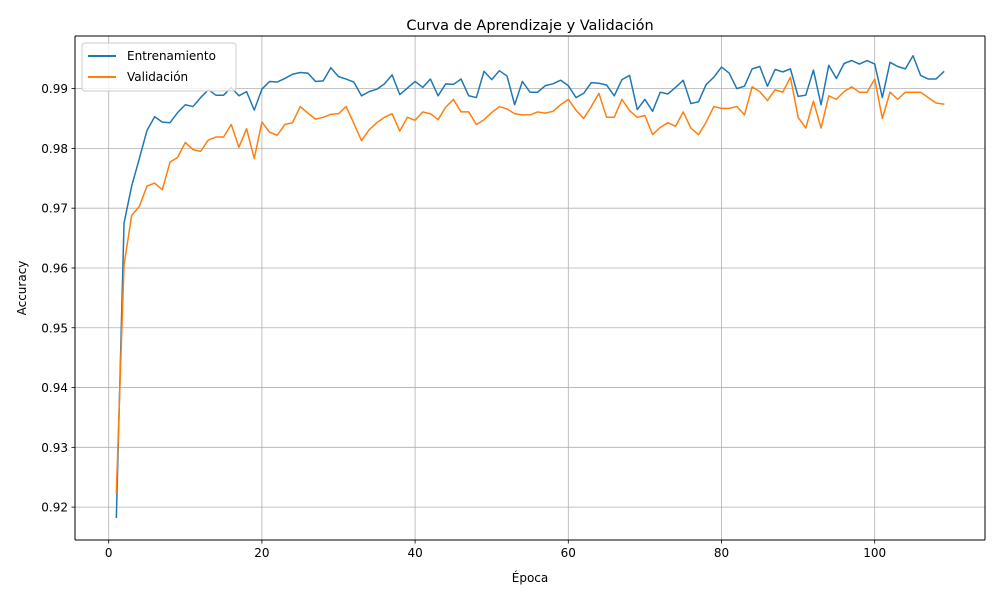 The height and width of the screenshot is (604, 1000). Describe the element at coordinates (54, 149) in the screenshot. I see `y-tick-label: 0.98` at that location.